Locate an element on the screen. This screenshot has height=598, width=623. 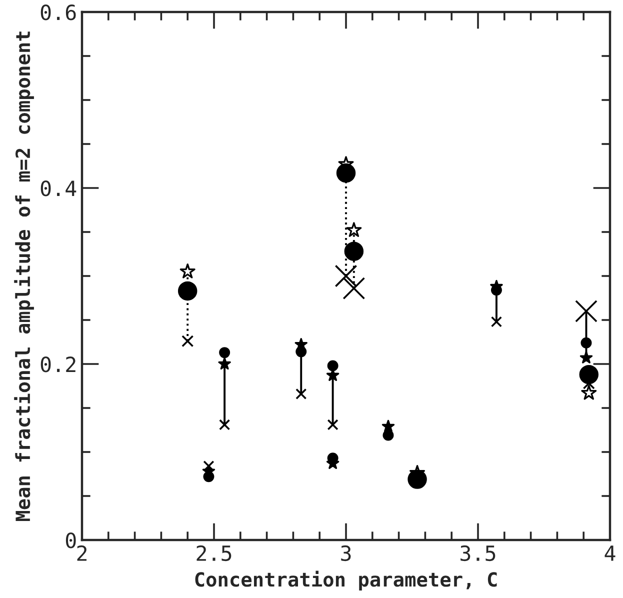
x-tick-label: 3.5 is located at coordinates (478, 553).